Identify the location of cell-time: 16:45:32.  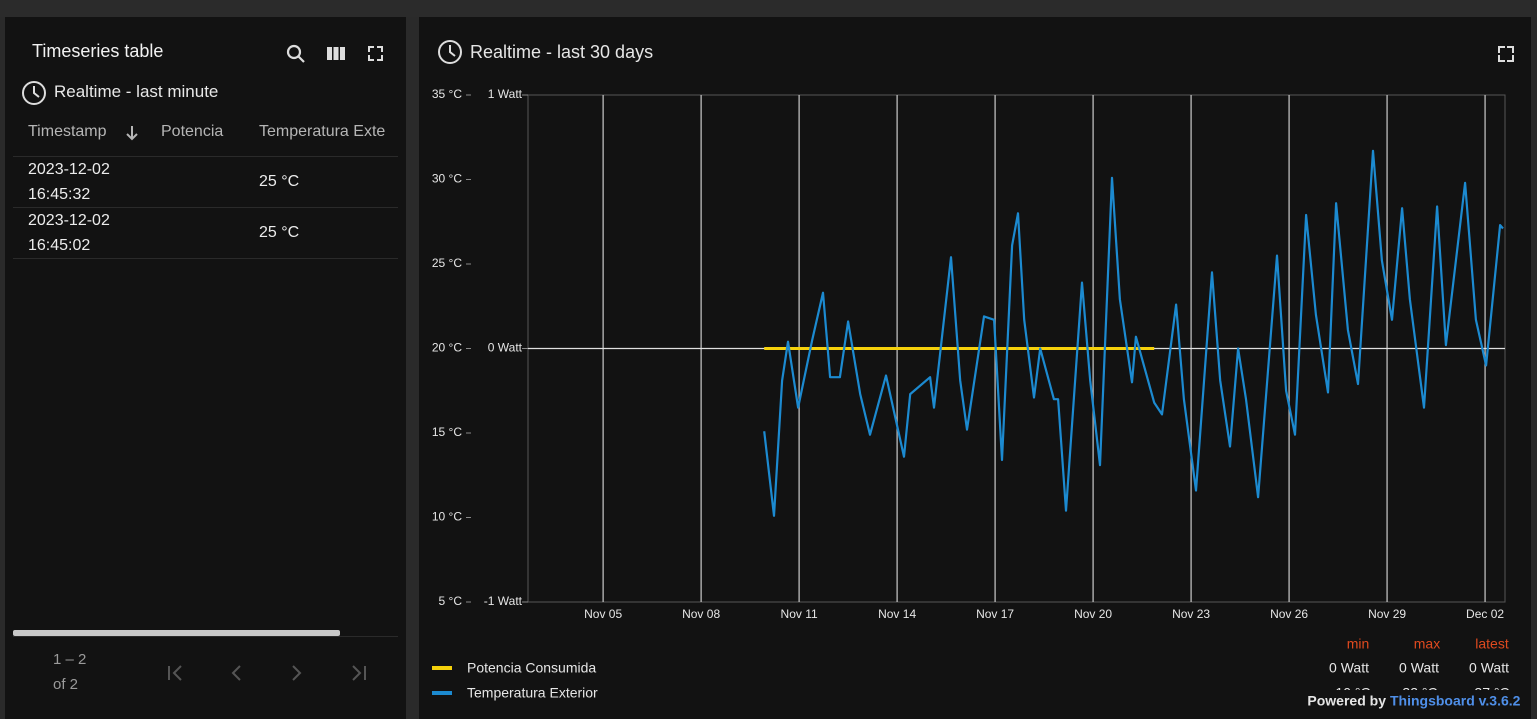
(59, 194).